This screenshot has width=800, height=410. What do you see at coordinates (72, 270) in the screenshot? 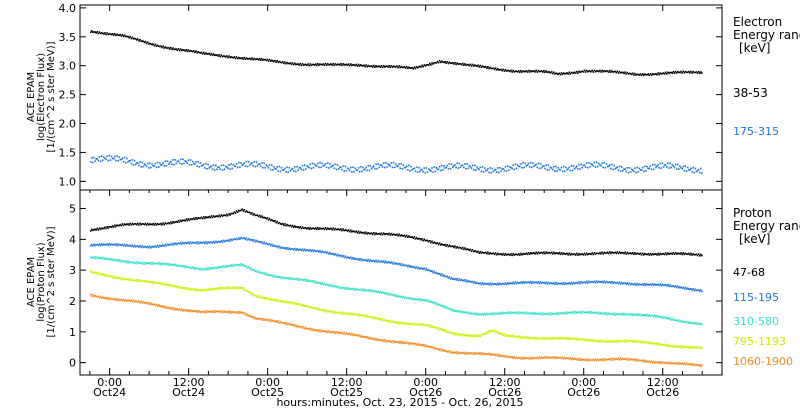
I see `proton-y-tick-label: 3` at bounding box center [72, 270].